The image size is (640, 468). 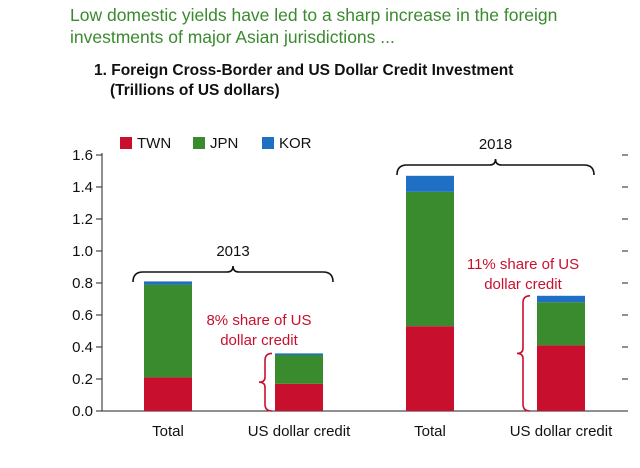 What do you see at coordinates (154, 143) in the screenshot?
I see `legend-label-twn: TWN` at bounding box center [154, 143].